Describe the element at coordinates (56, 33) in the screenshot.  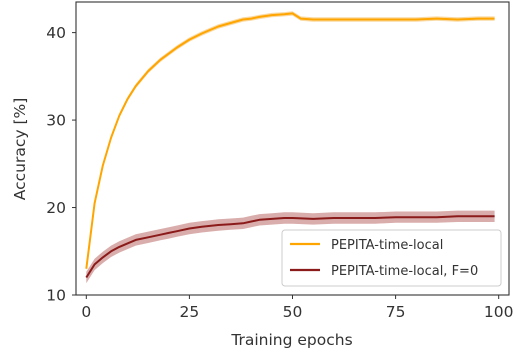
I see `y-tick-label: 40` at that location.